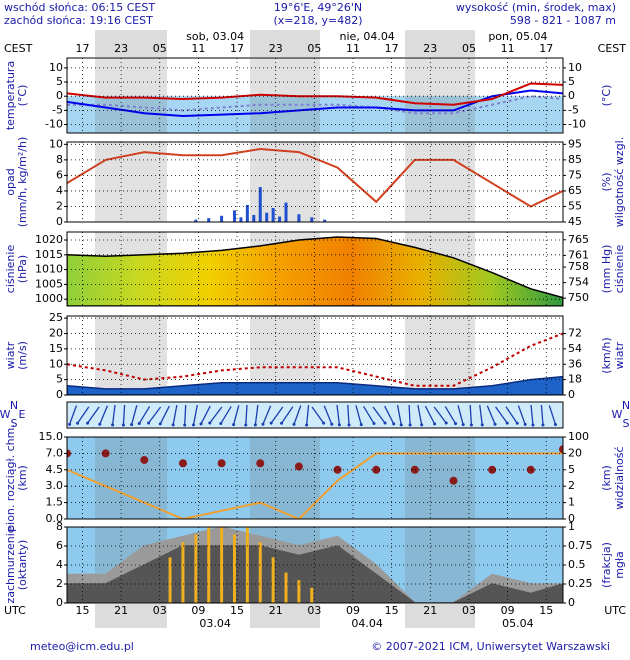  I want to click on y2-tick-label: -5, so click(573, 109).